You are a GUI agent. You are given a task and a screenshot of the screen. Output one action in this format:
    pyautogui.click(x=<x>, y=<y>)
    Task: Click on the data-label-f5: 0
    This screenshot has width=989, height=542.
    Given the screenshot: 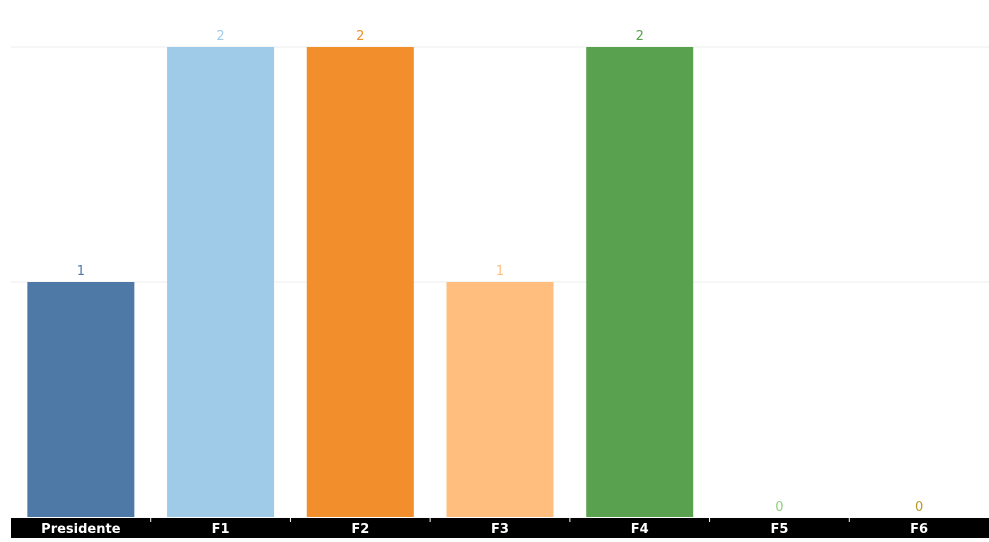 What is the action you would take?
    pyautogui.click(x=779, y=507)
    